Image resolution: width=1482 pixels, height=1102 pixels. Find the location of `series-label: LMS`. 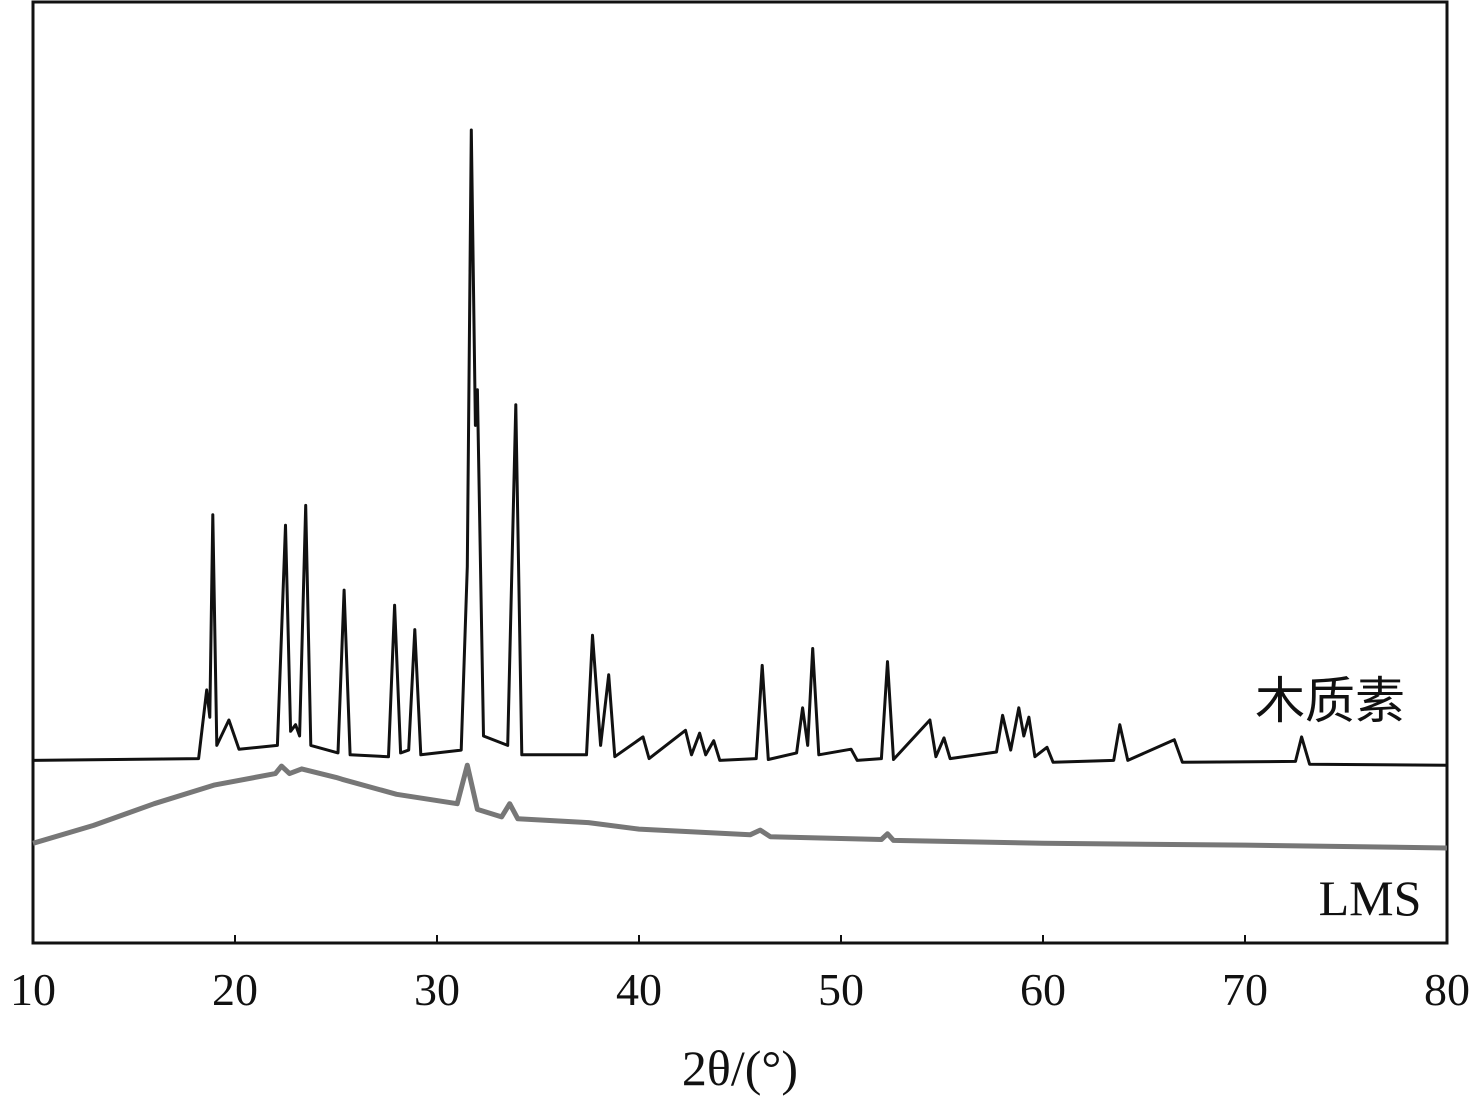

series-label: LMS is located at coordinates (1370, 898).